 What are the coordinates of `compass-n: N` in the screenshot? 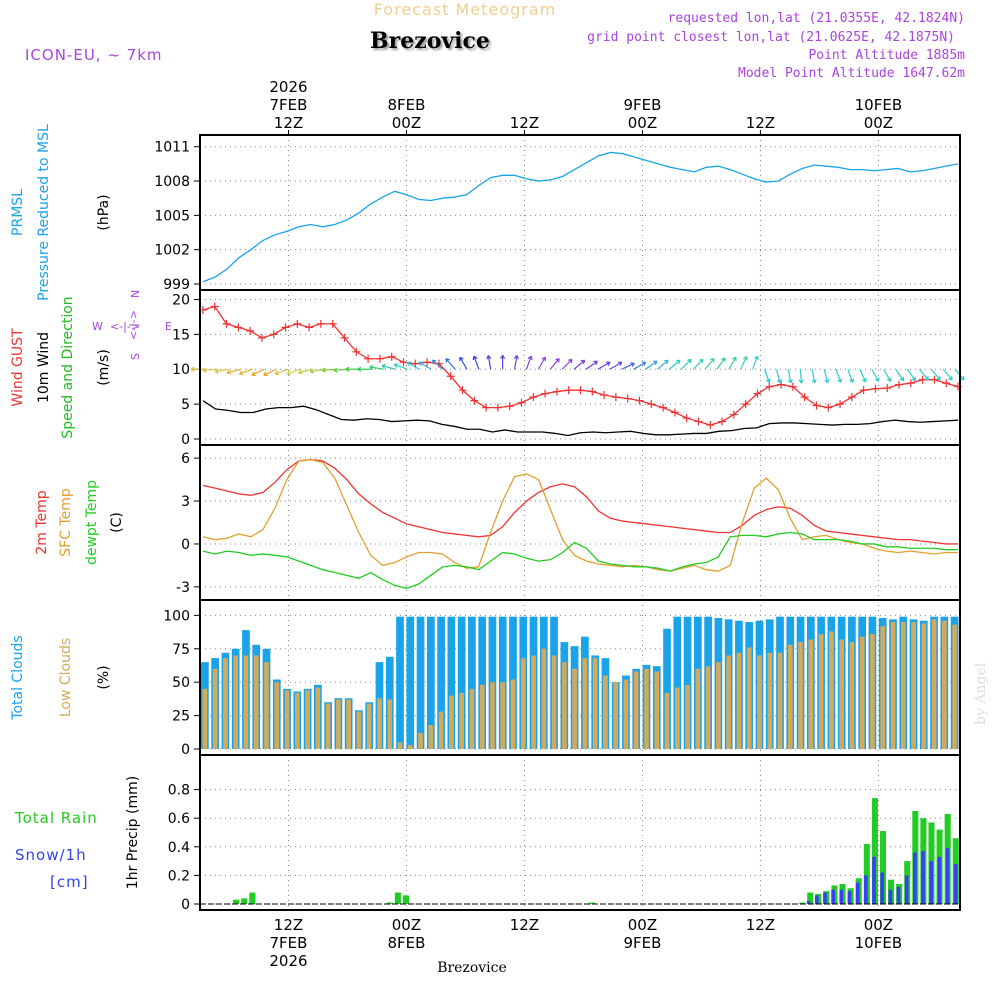 It's located at (135, 294).